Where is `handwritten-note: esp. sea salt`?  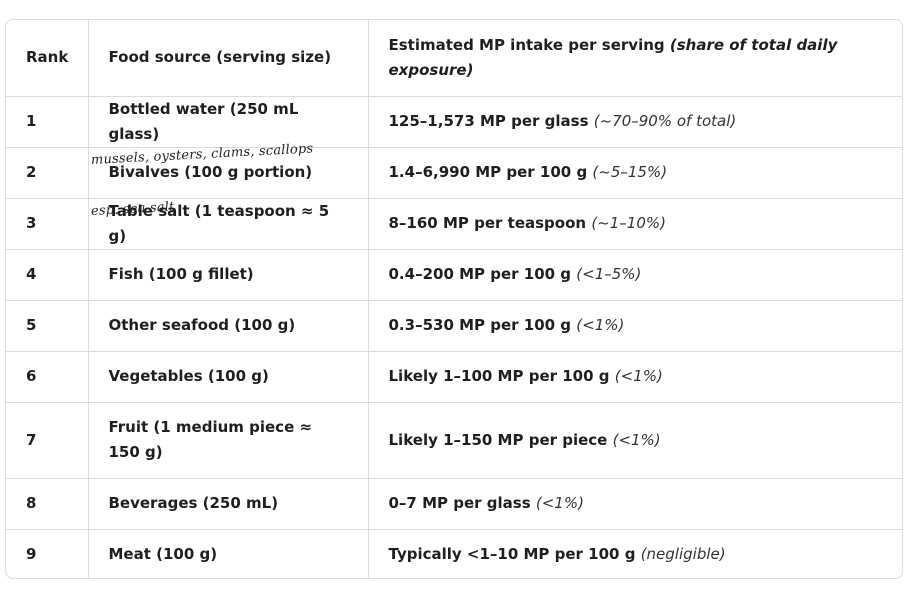
handwritten-note: esp. sea salt is located at coordinates (132, 209).